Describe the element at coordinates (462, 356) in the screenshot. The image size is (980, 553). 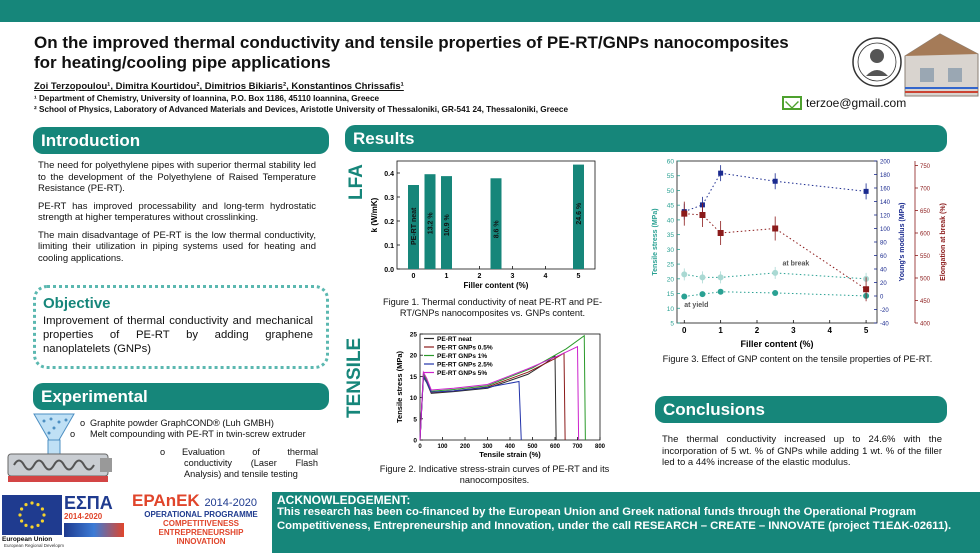
I see `legend-entry: PE-RT GNPs 1%` at that location.